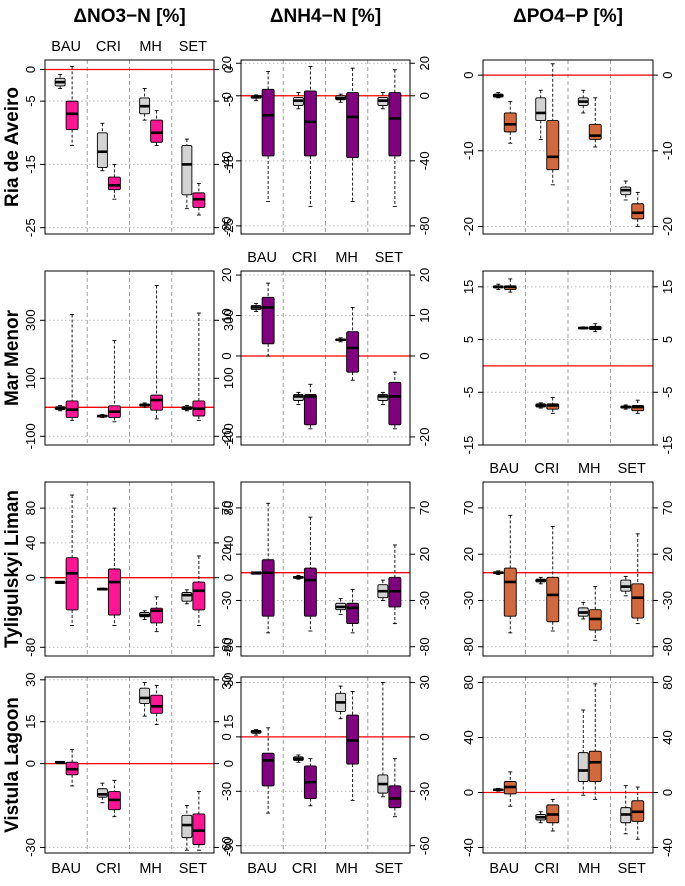  Describe the element at coordinates (262, 258) in the screenshot. I see `category-label-top-nh4-bau: BAU` at that location.